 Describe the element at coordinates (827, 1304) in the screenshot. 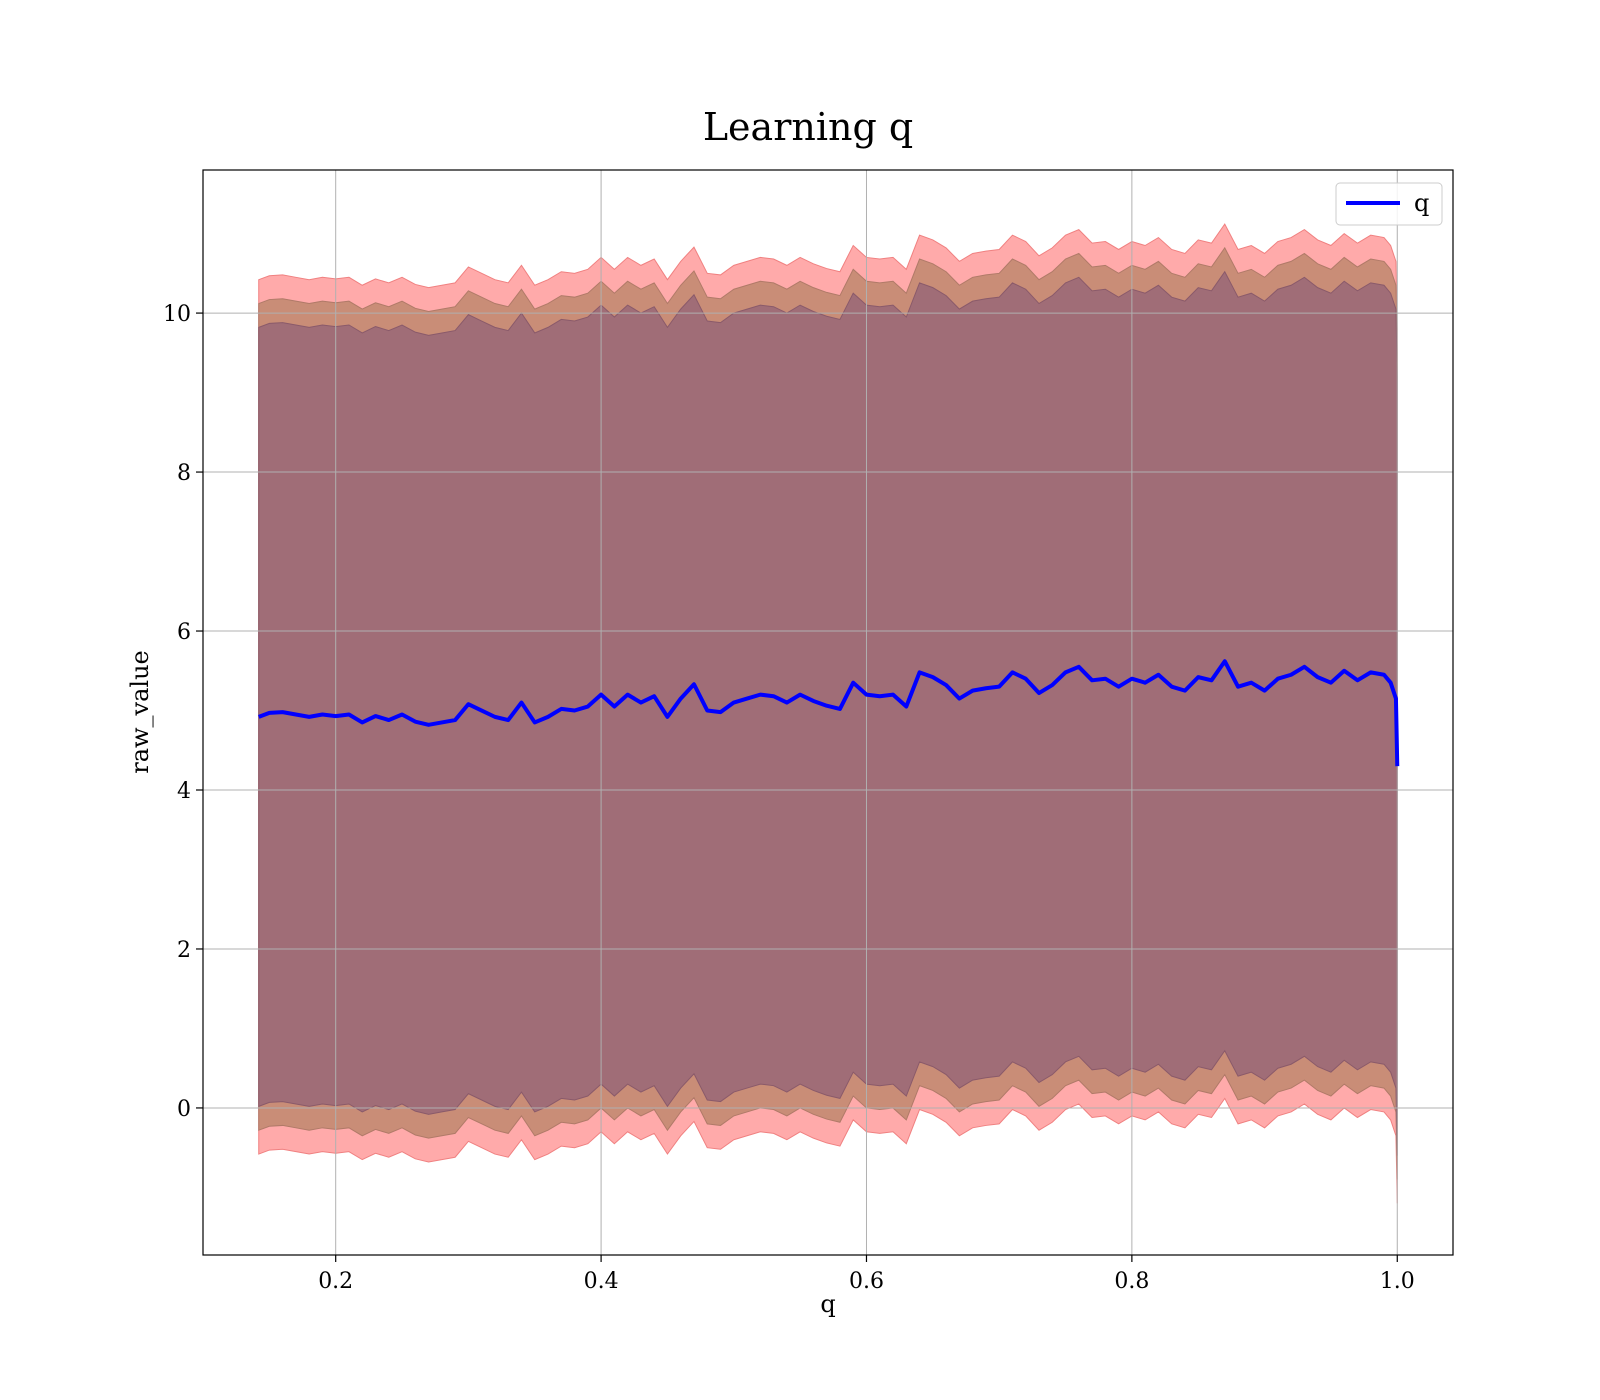

I see `x-axis-label: q` at that location.